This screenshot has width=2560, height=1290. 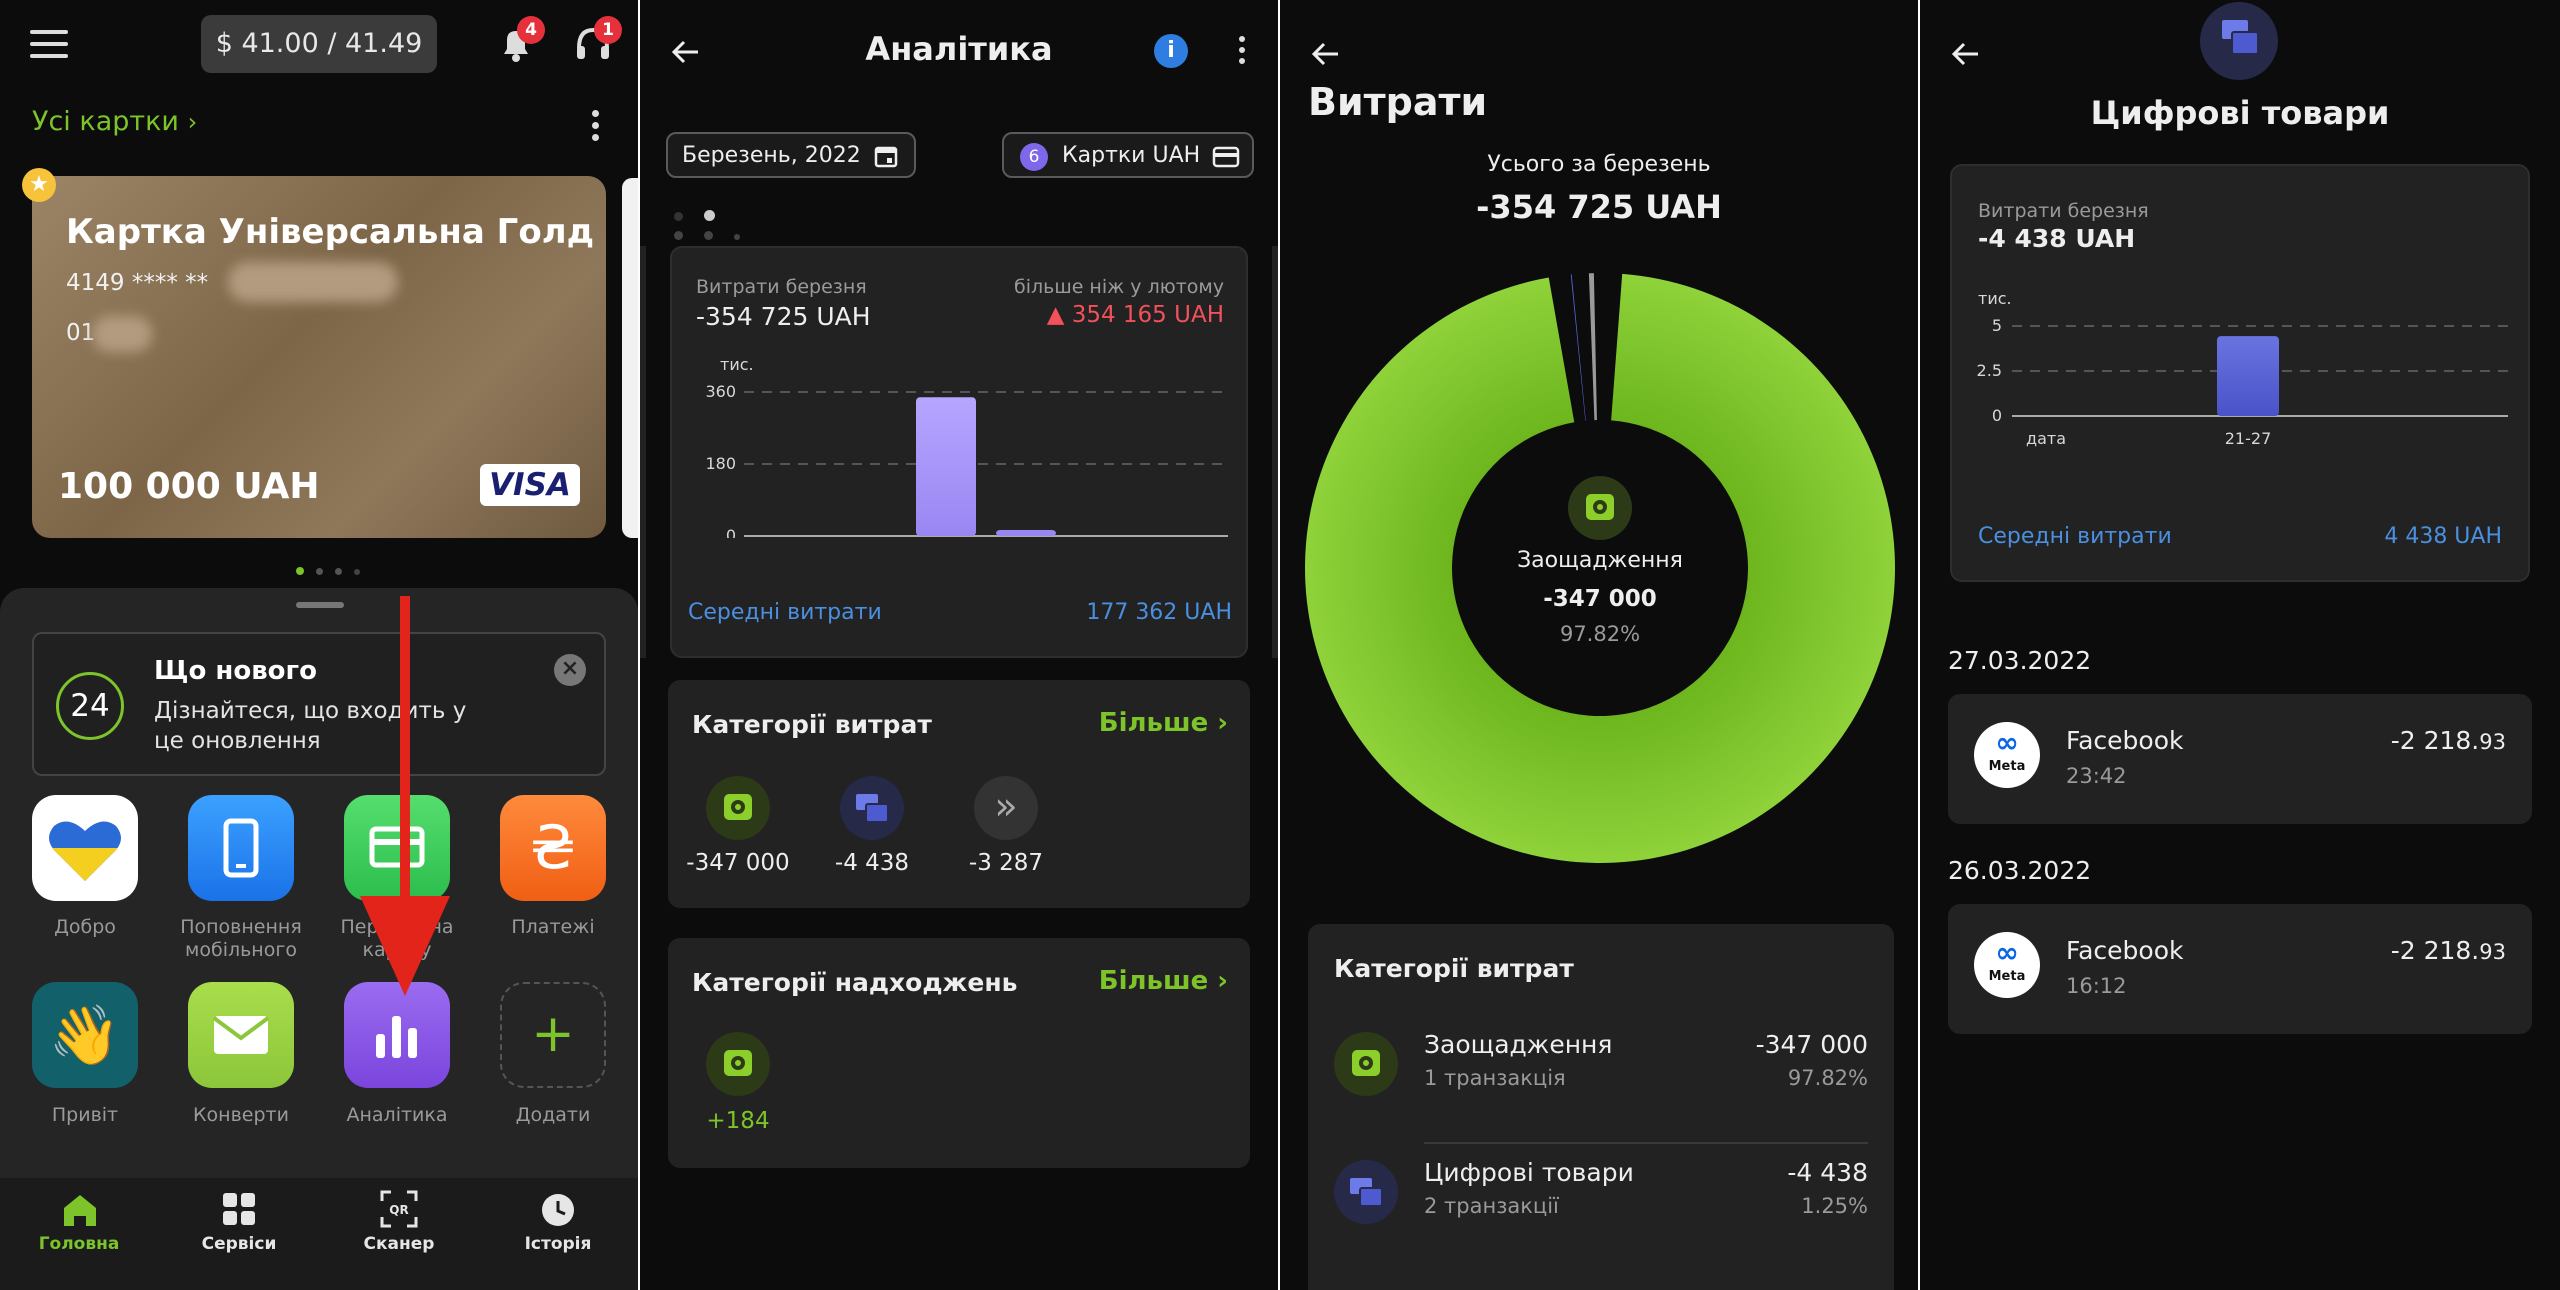 What do you see at coordinates (2096, 986) in the screenshot?
I see `transaction-time: 16:12` at bounding box center [2096, 986].